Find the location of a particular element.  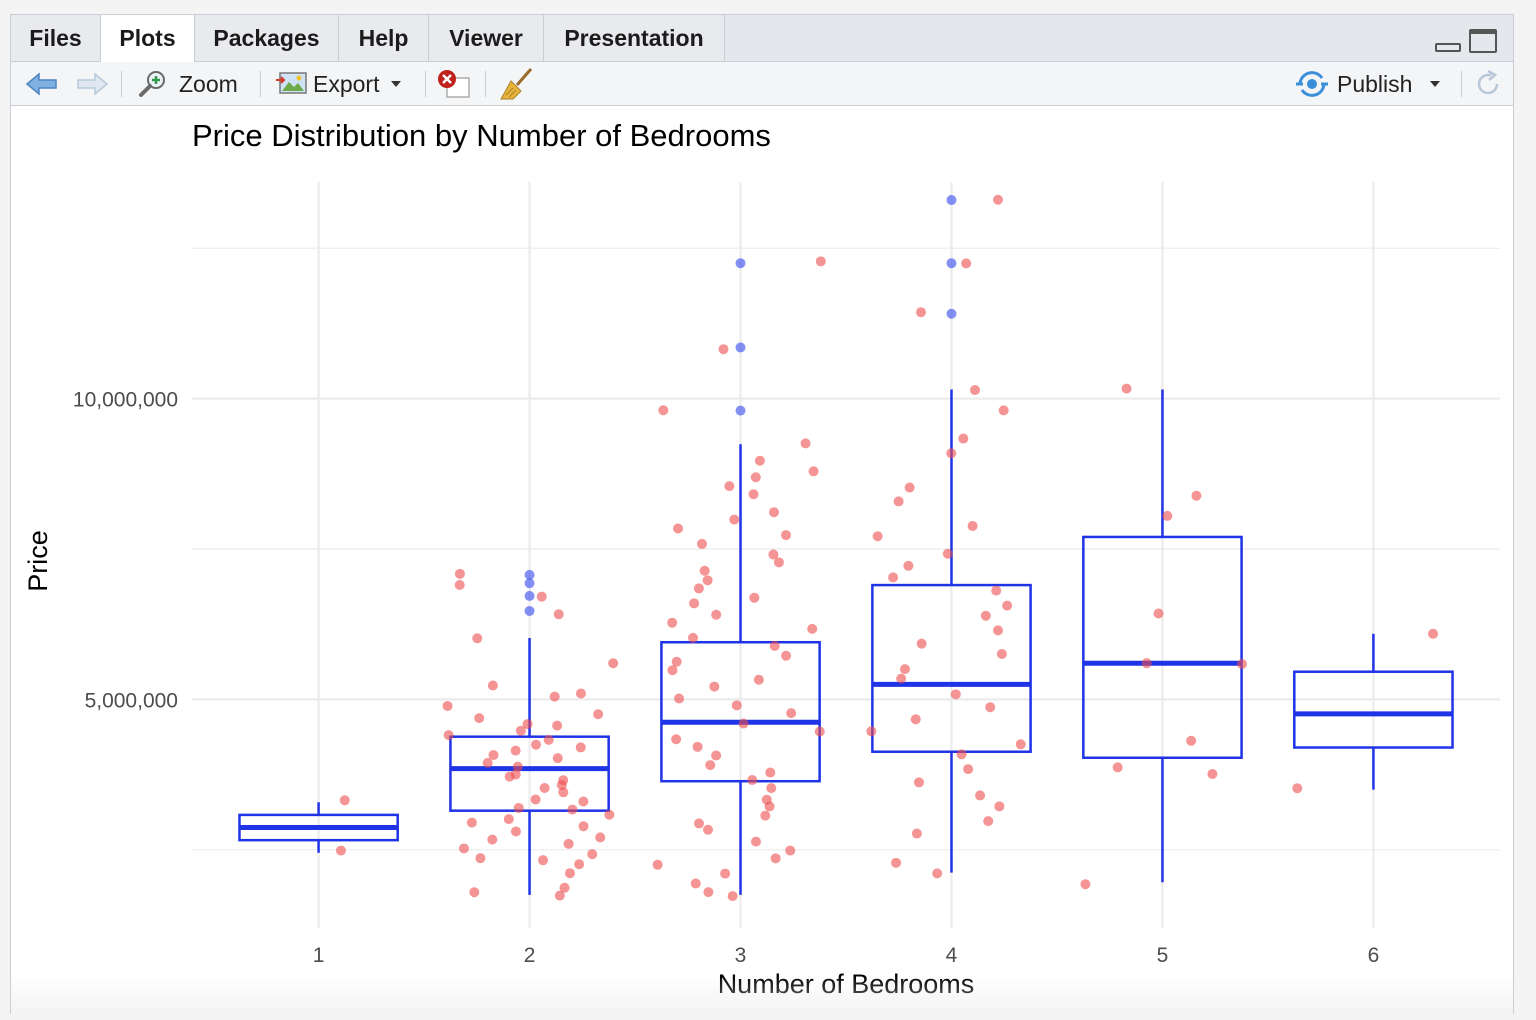

minimize-pane-button is located at coordinates (1448, 47).